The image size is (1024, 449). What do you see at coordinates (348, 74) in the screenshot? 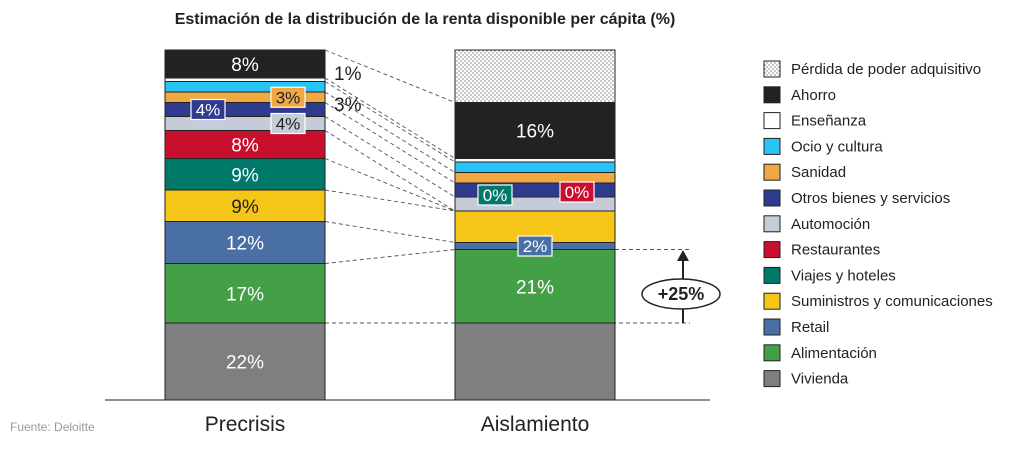
I see `data-label-ensenanza-precrisis: 1%` at bounding box center [348, 74].